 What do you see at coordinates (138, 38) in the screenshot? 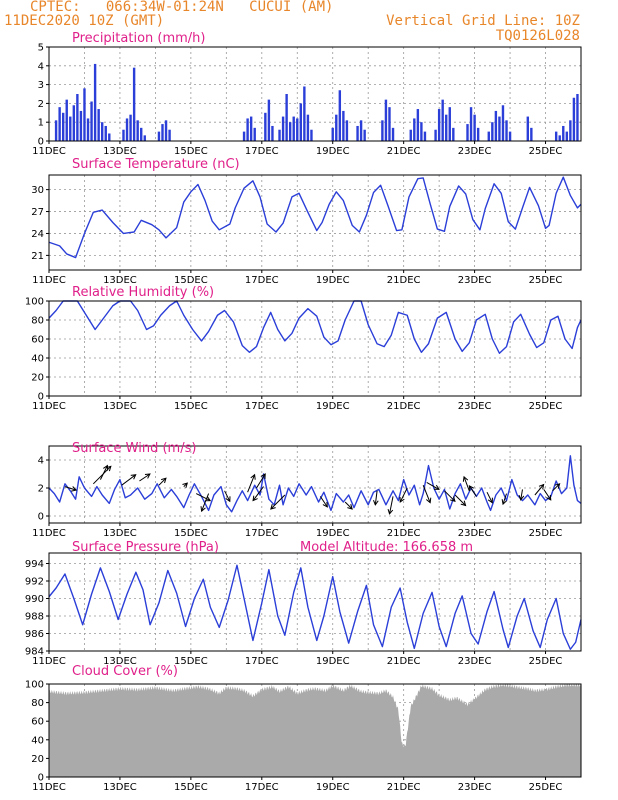
I see `panel-title: Precipitation (mm/h)` at bounding box center [138, 38].